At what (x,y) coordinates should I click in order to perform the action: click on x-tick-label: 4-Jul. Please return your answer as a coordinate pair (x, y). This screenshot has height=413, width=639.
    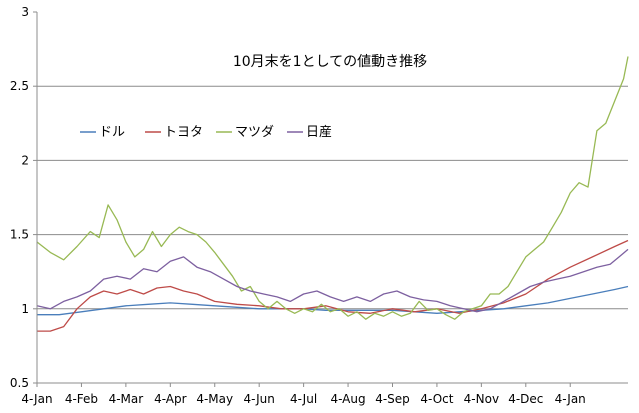
    Looking at the image, I should click on (303, 399).